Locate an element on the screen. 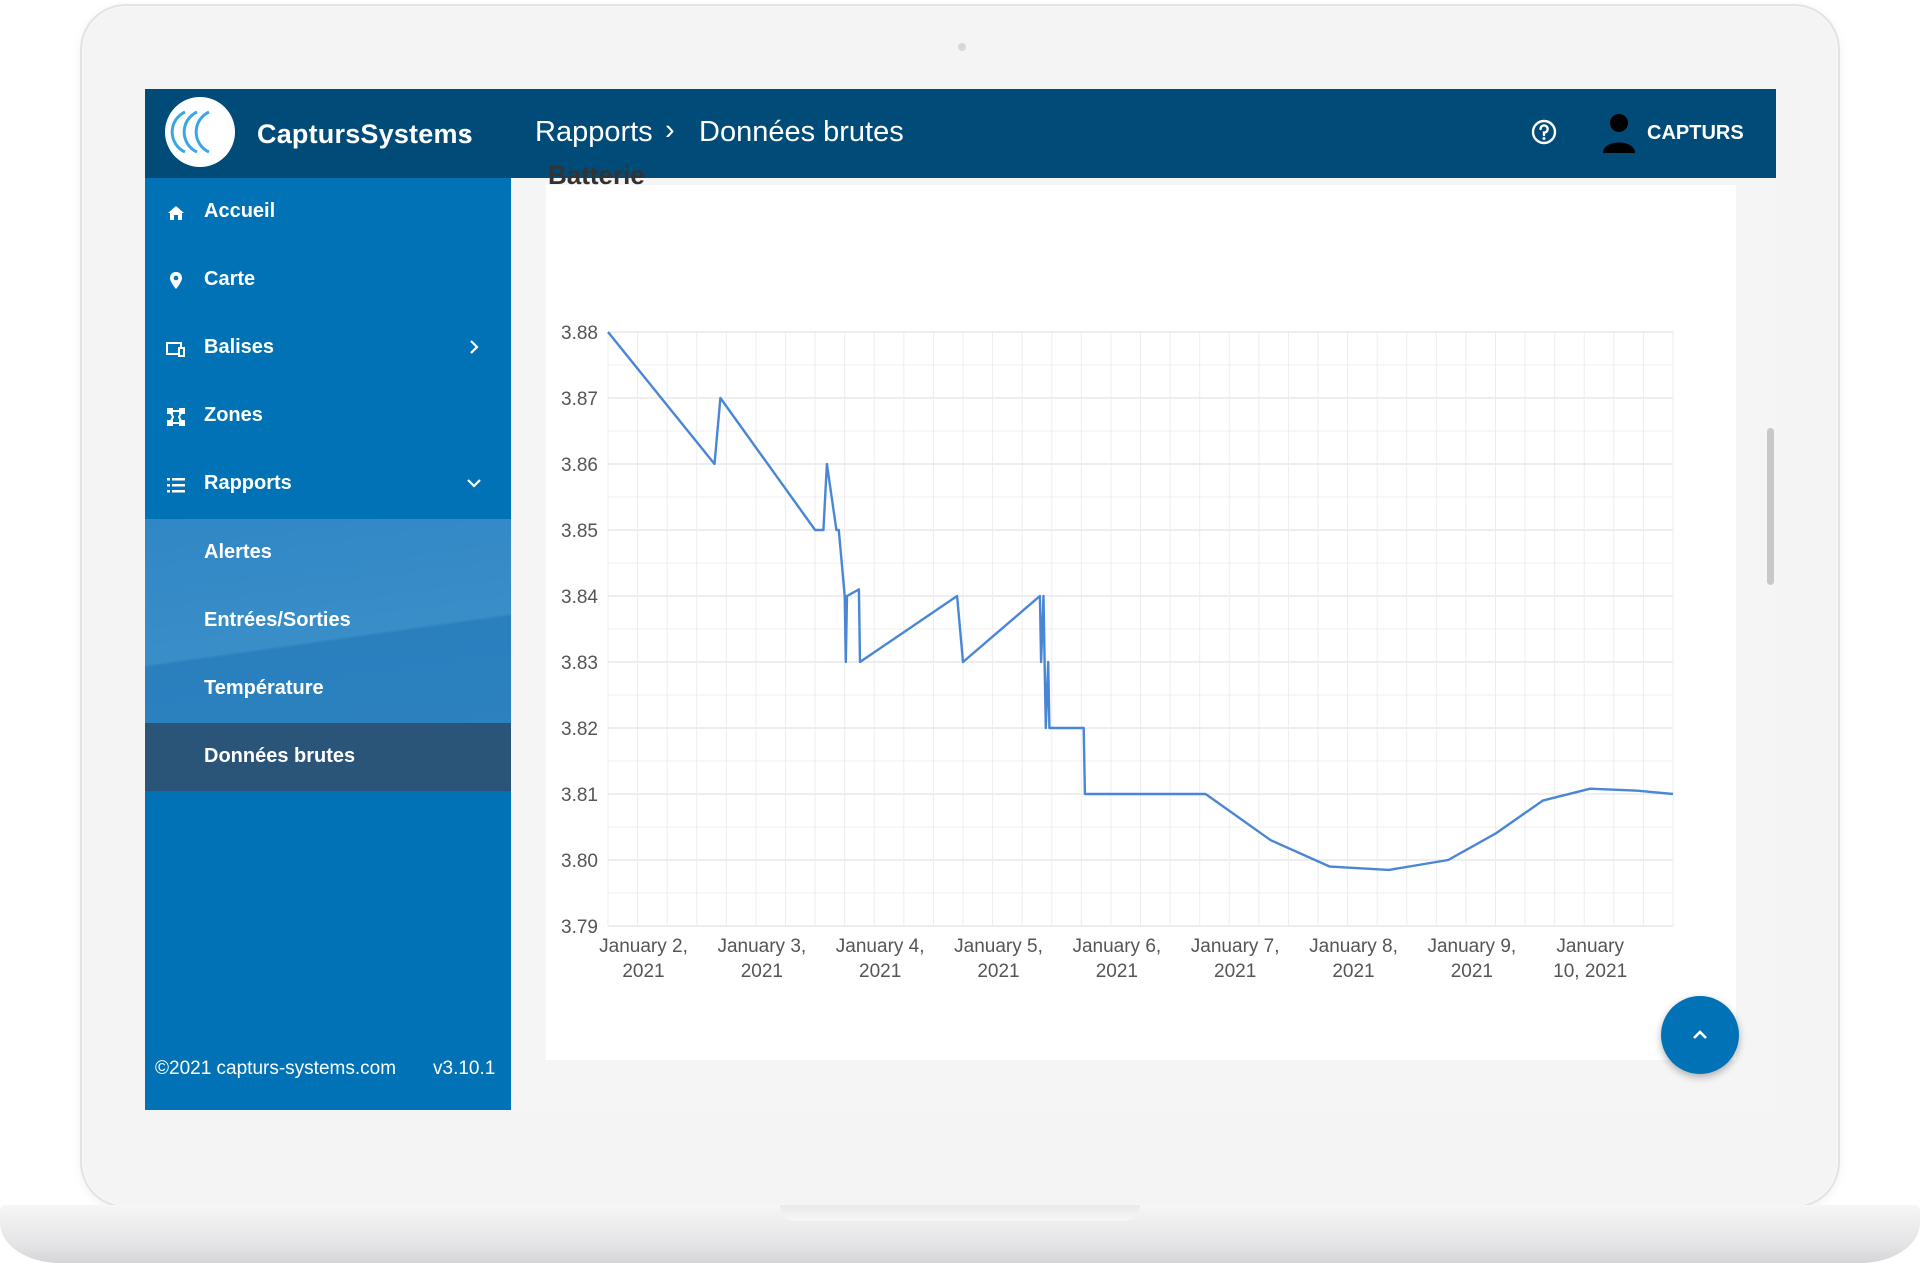 Image resolution: width=1920 pixels, height=1265 pixels. sidebar-subitem-entrees-sorties: Entrées/Sorties is located at coordinates (328, 621).